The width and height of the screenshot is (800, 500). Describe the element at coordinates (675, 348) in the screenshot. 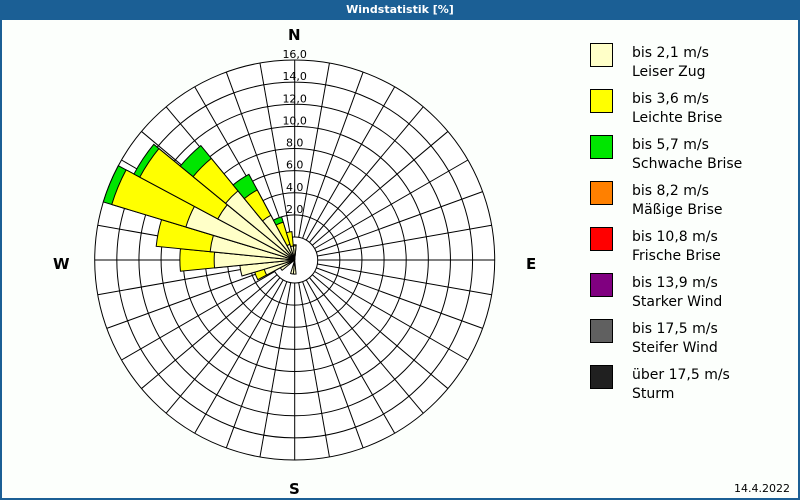

I see `legend-description: Steifer Wind` at that location.